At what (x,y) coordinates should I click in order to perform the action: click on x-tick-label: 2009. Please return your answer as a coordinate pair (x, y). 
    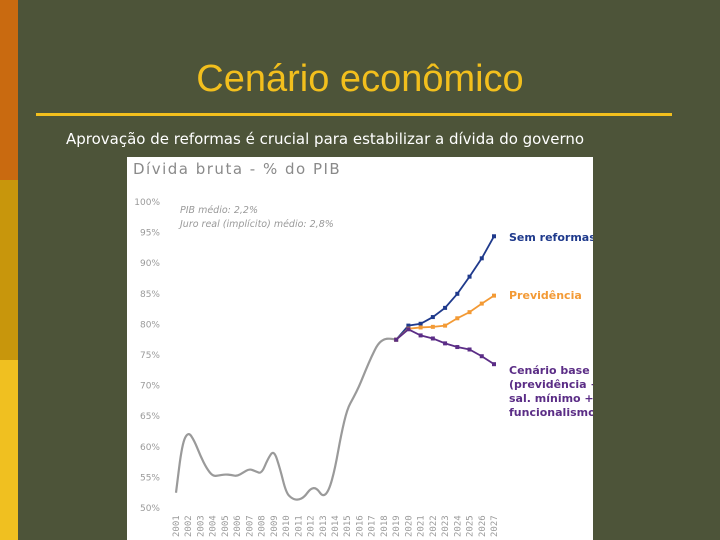
    Looking at the image, I should click on (275, 526).